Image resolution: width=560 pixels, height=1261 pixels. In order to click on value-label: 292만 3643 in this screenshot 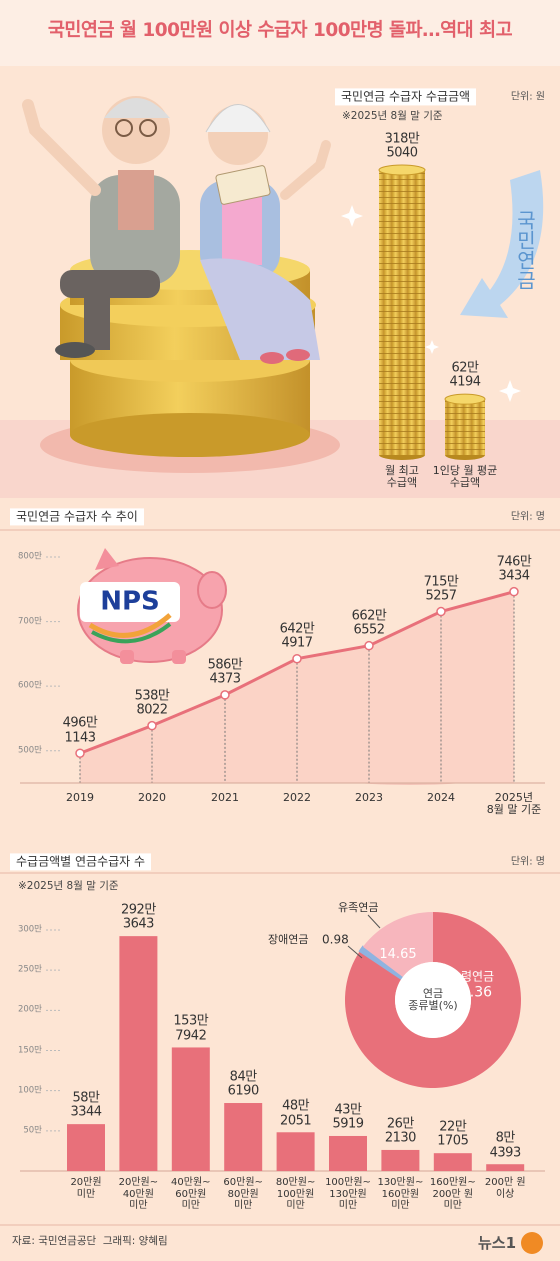, I will do `click(138, 917)`.